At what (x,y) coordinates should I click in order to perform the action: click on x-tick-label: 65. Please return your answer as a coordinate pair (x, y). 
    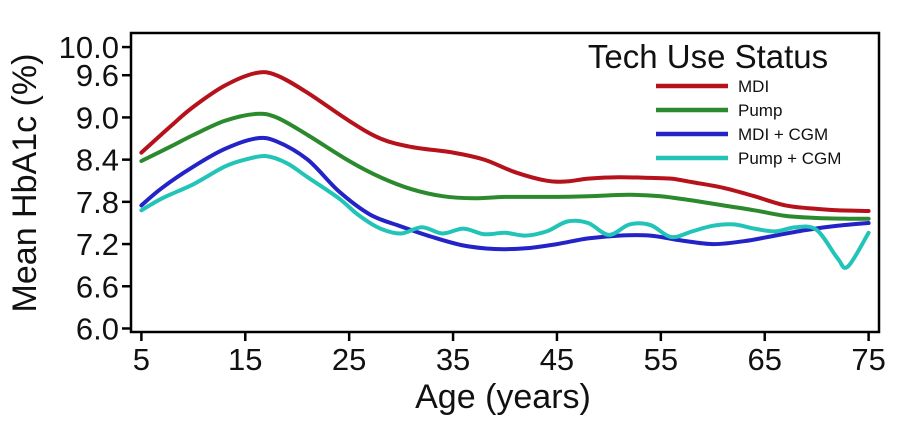
    Looking at the image, I should click on (764, 359).